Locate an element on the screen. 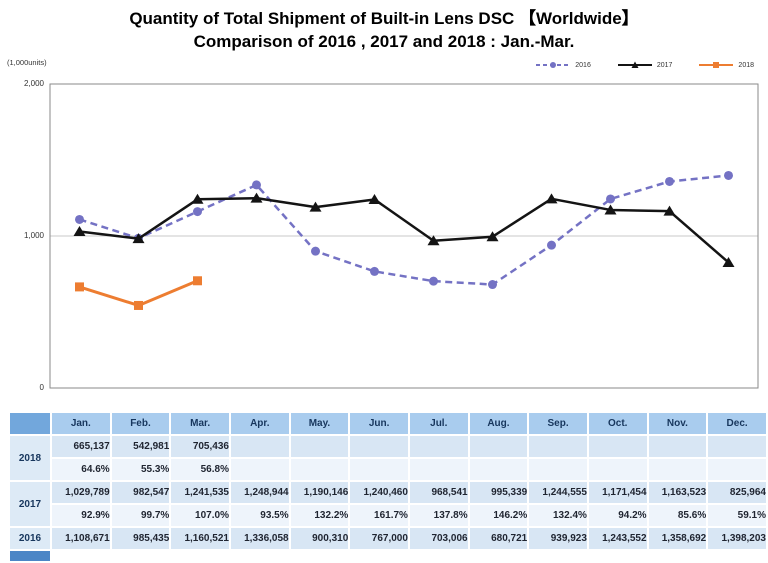  value-cell: 1,171,454 is located at coordinates (617, 492).